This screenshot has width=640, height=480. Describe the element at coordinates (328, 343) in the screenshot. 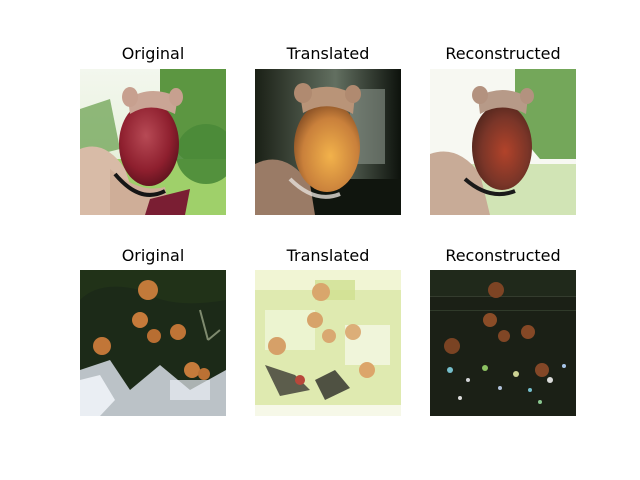

I see `image-translated-fruits-tree` at that location.